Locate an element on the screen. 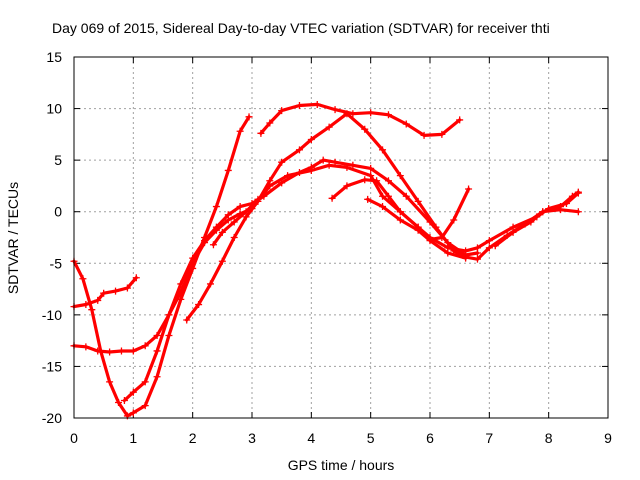 The image size is (640, 480). x-axis-label: GPS time / hours is located at coordinates (341, 465).